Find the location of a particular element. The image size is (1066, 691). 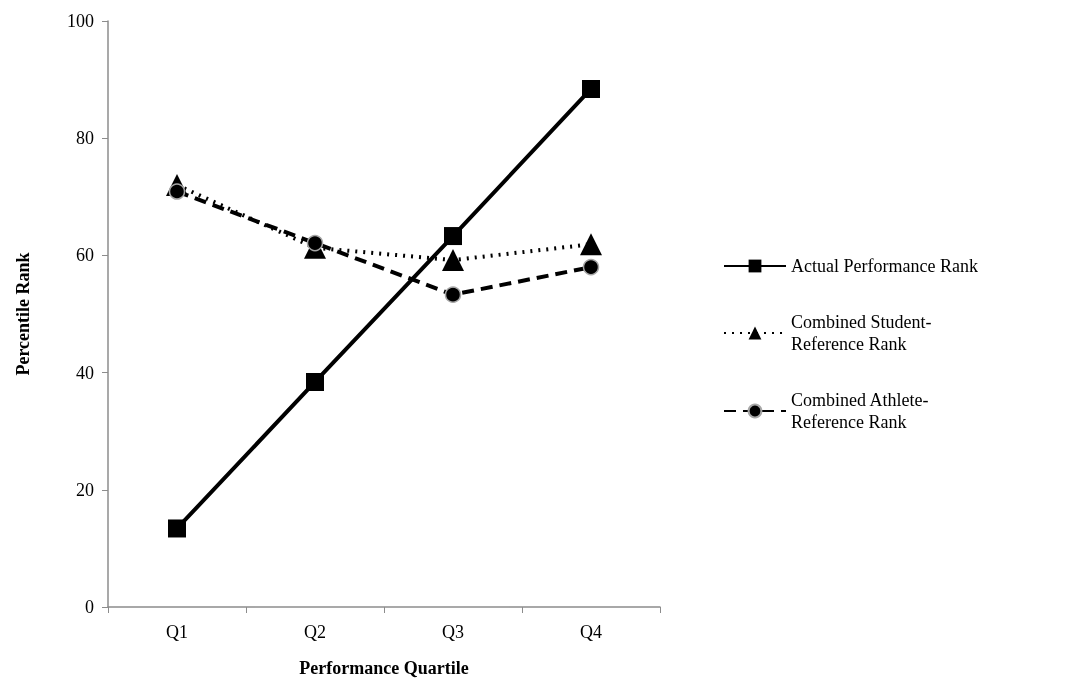

y-tick-label: 100 is located at coordinates (80, 21).